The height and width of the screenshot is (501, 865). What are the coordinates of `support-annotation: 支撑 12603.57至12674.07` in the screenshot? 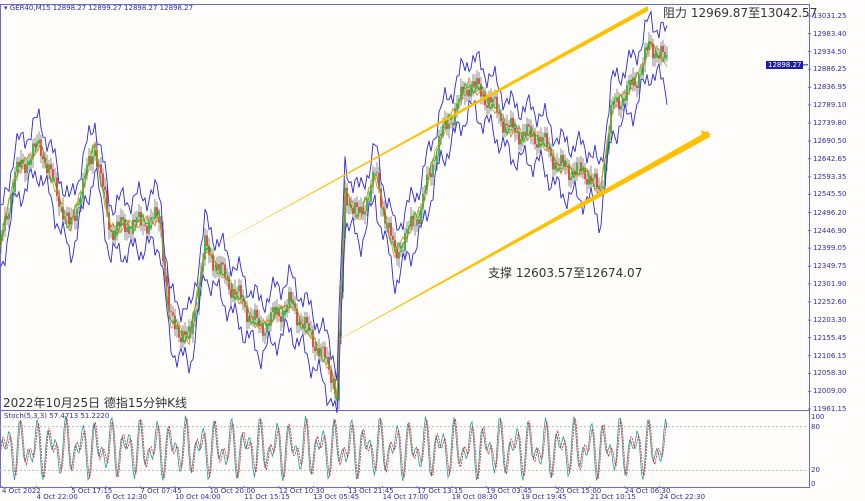 It's located at (565, 273).